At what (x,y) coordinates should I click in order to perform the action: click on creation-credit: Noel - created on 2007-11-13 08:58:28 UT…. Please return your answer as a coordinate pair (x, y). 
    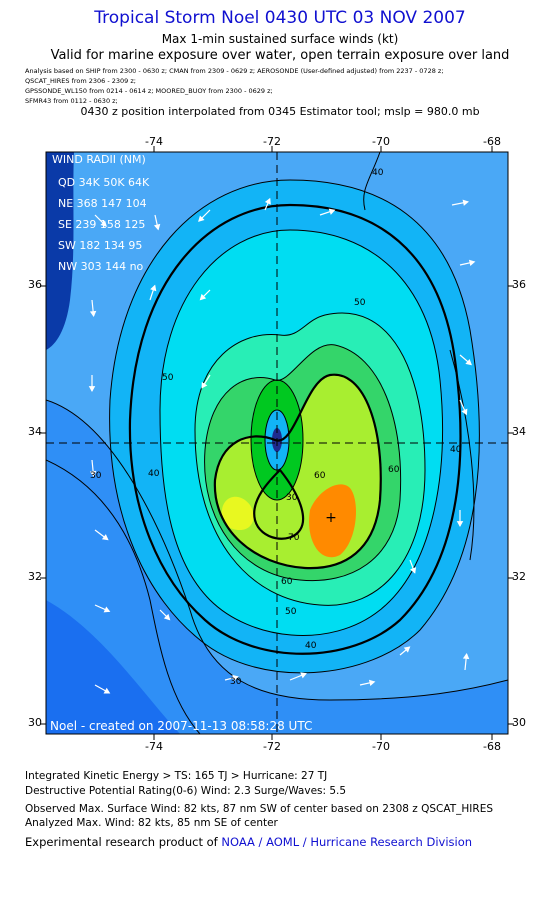
    Looking at the image, I should click on (181, 726).